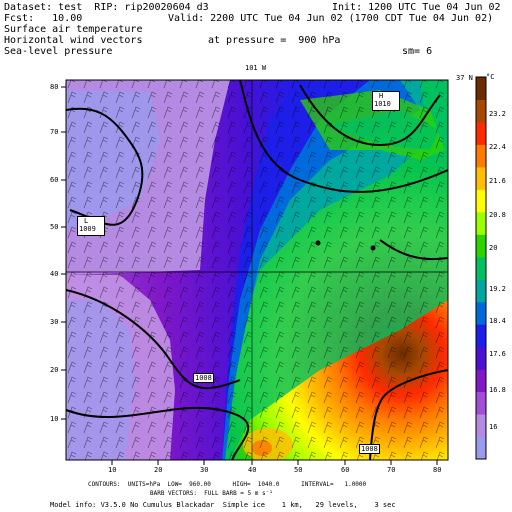 The height and width of the screenshot is (512, 512). What do you see at coordinates (497, 321) in the screenshot?
I see `colorbar-label-18.4: 18.4` at bounding box center [497, 321].